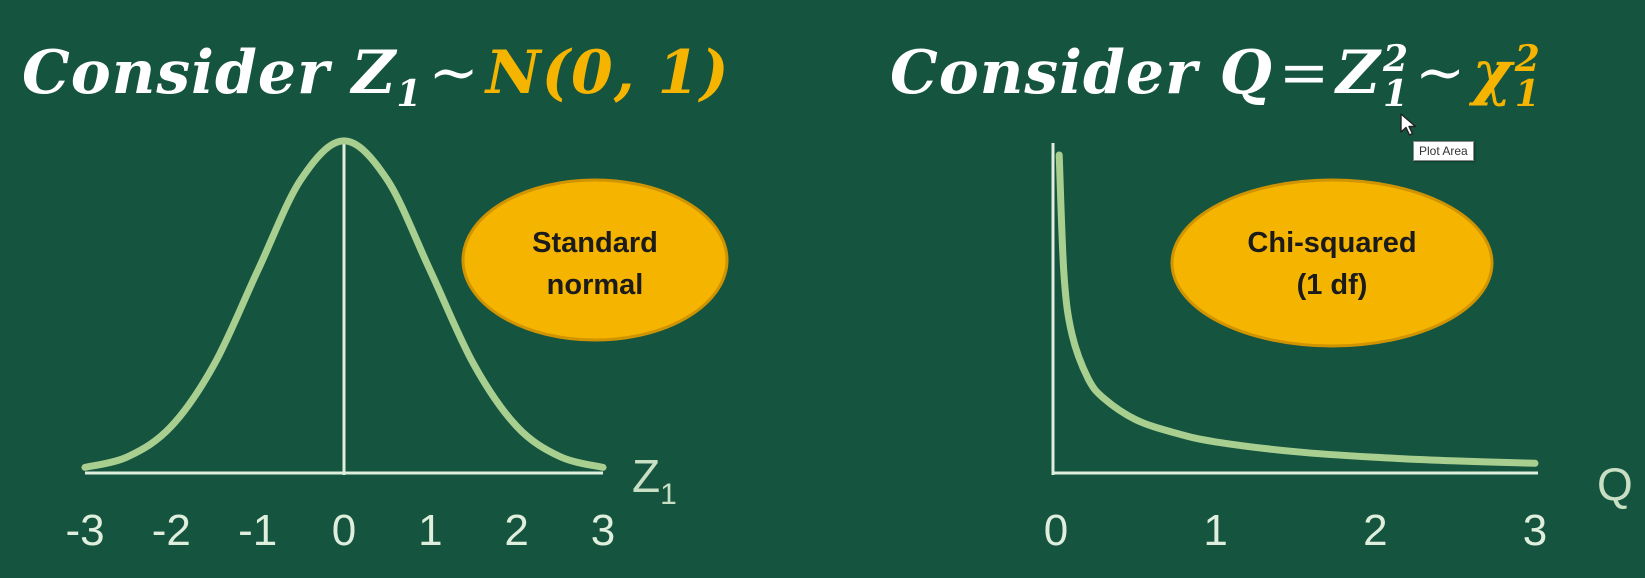 Image resolution: width=1645 pixels, height=578 pixels. I want to click on left-x-tick-3: 0, so click(344, 530).